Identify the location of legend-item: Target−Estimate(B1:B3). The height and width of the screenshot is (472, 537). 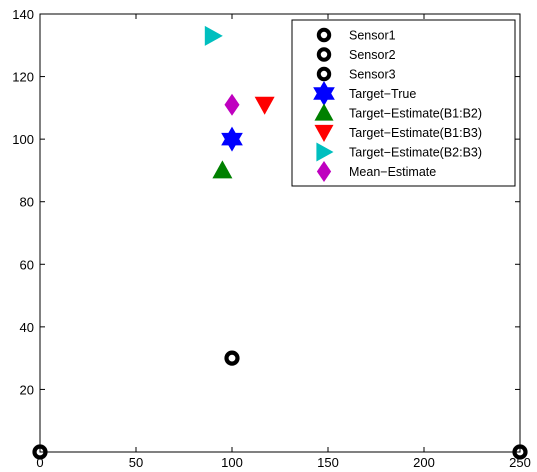
(398, 133).